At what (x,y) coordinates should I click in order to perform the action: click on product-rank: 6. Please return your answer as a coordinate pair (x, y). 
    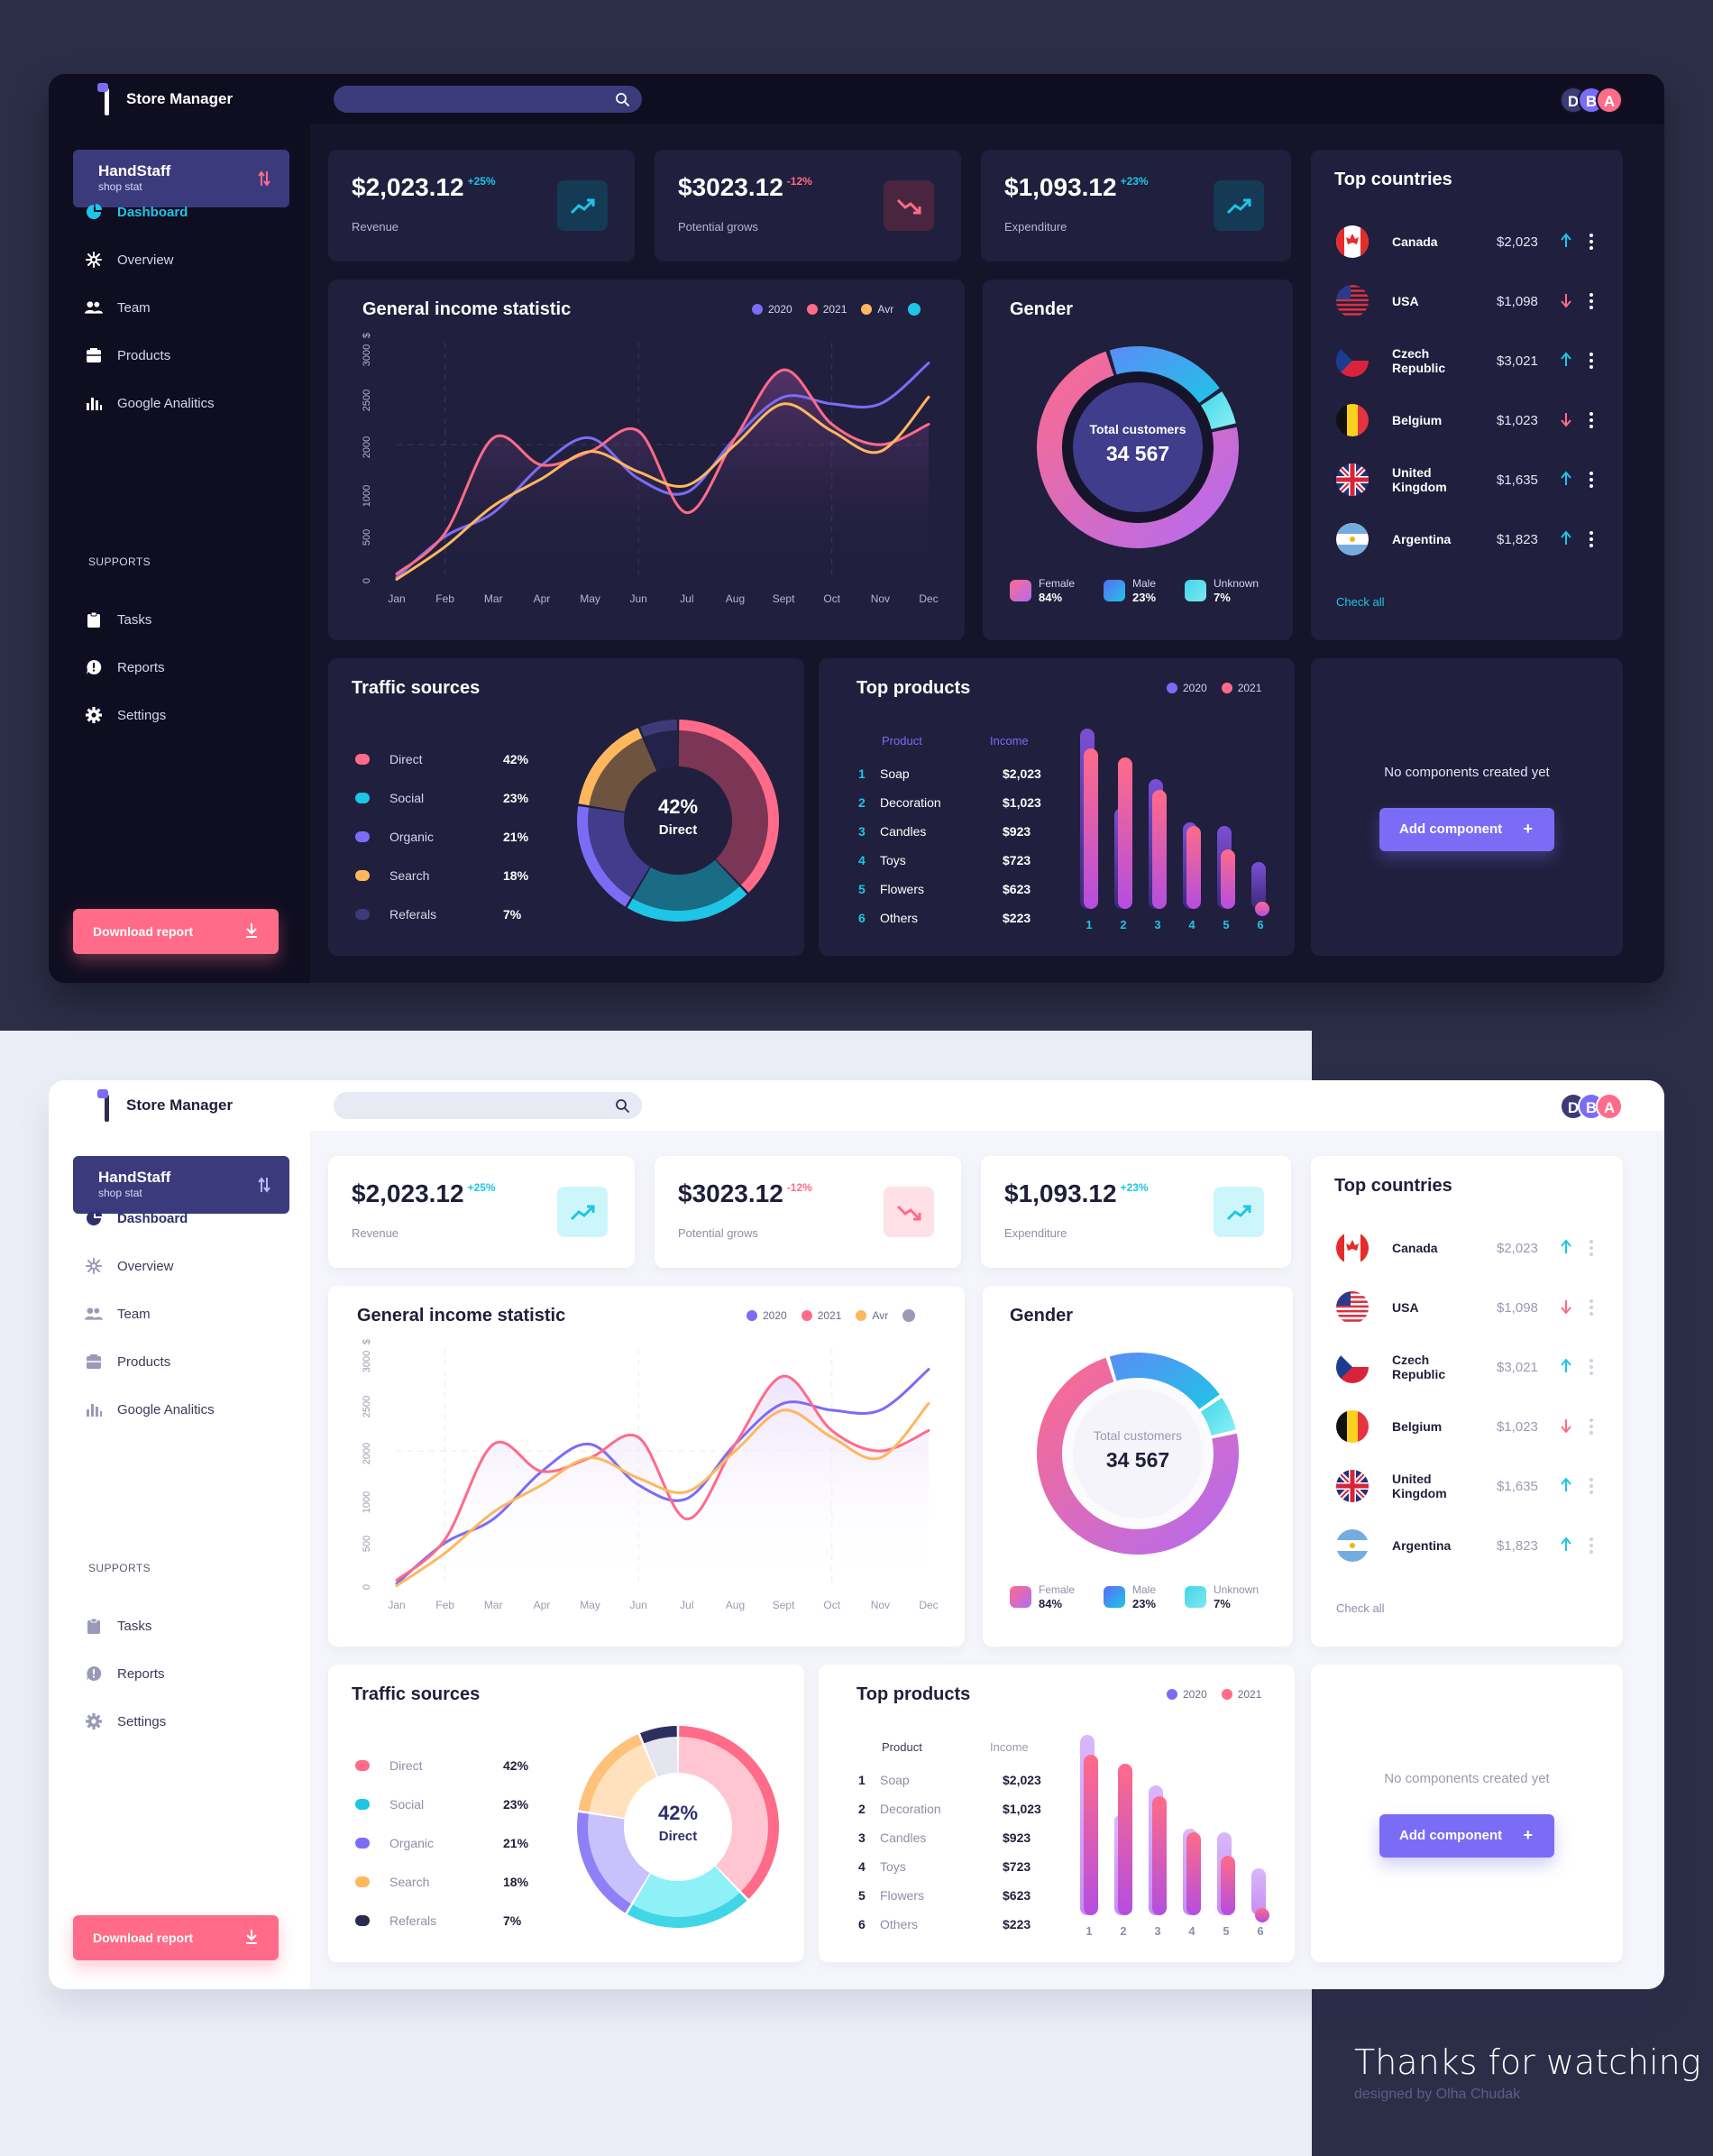
    Looking at the image, I should click on (862, 1924).